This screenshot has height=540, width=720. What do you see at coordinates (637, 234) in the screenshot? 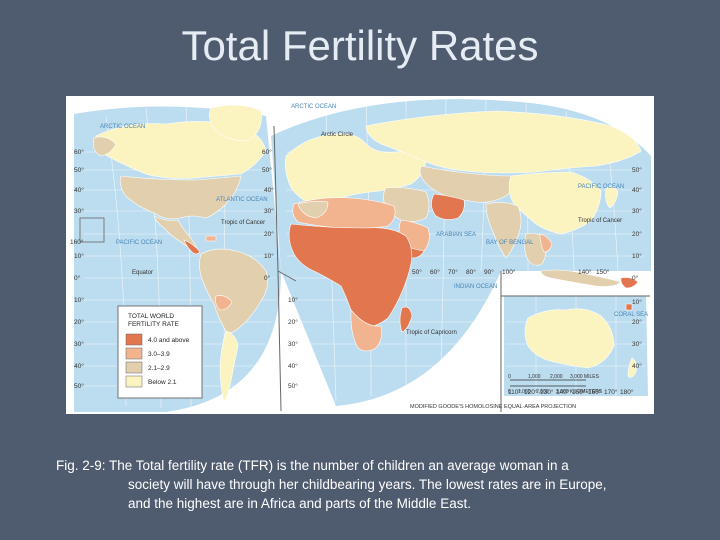
I see `lat-label-r3: 20°` at bounding box center [637, 234].